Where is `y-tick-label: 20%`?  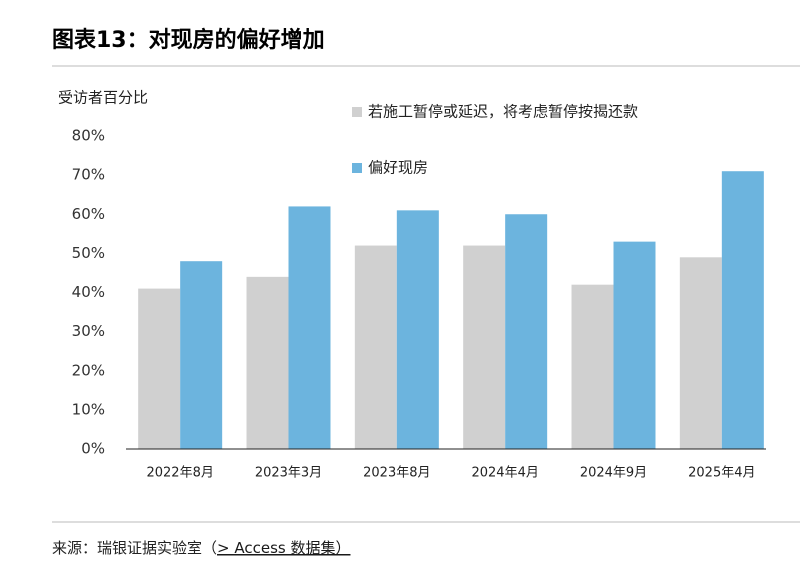
y-tick-label: 20% is located at coordinates (88, 370).